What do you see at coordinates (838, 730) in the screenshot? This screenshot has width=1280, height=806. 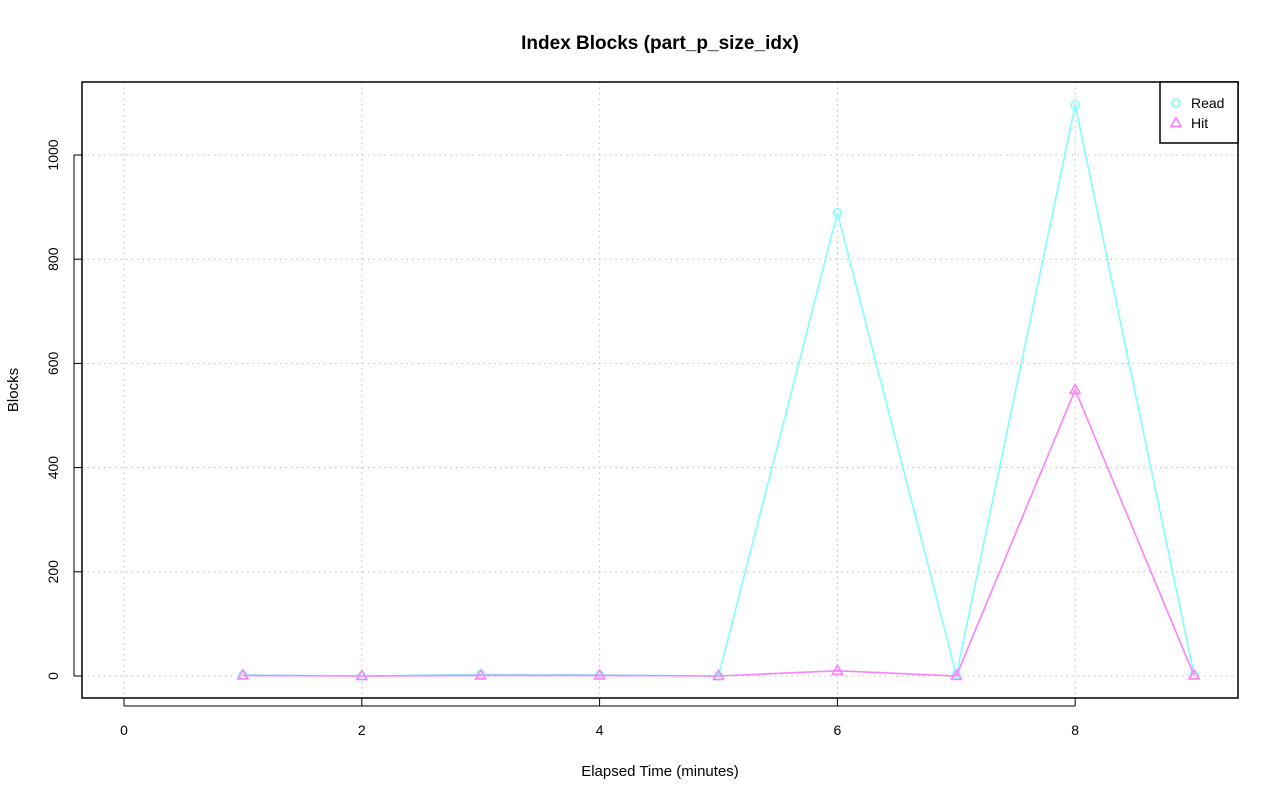 I see `x-tick-label: 6` at bounding box center [838, 730].